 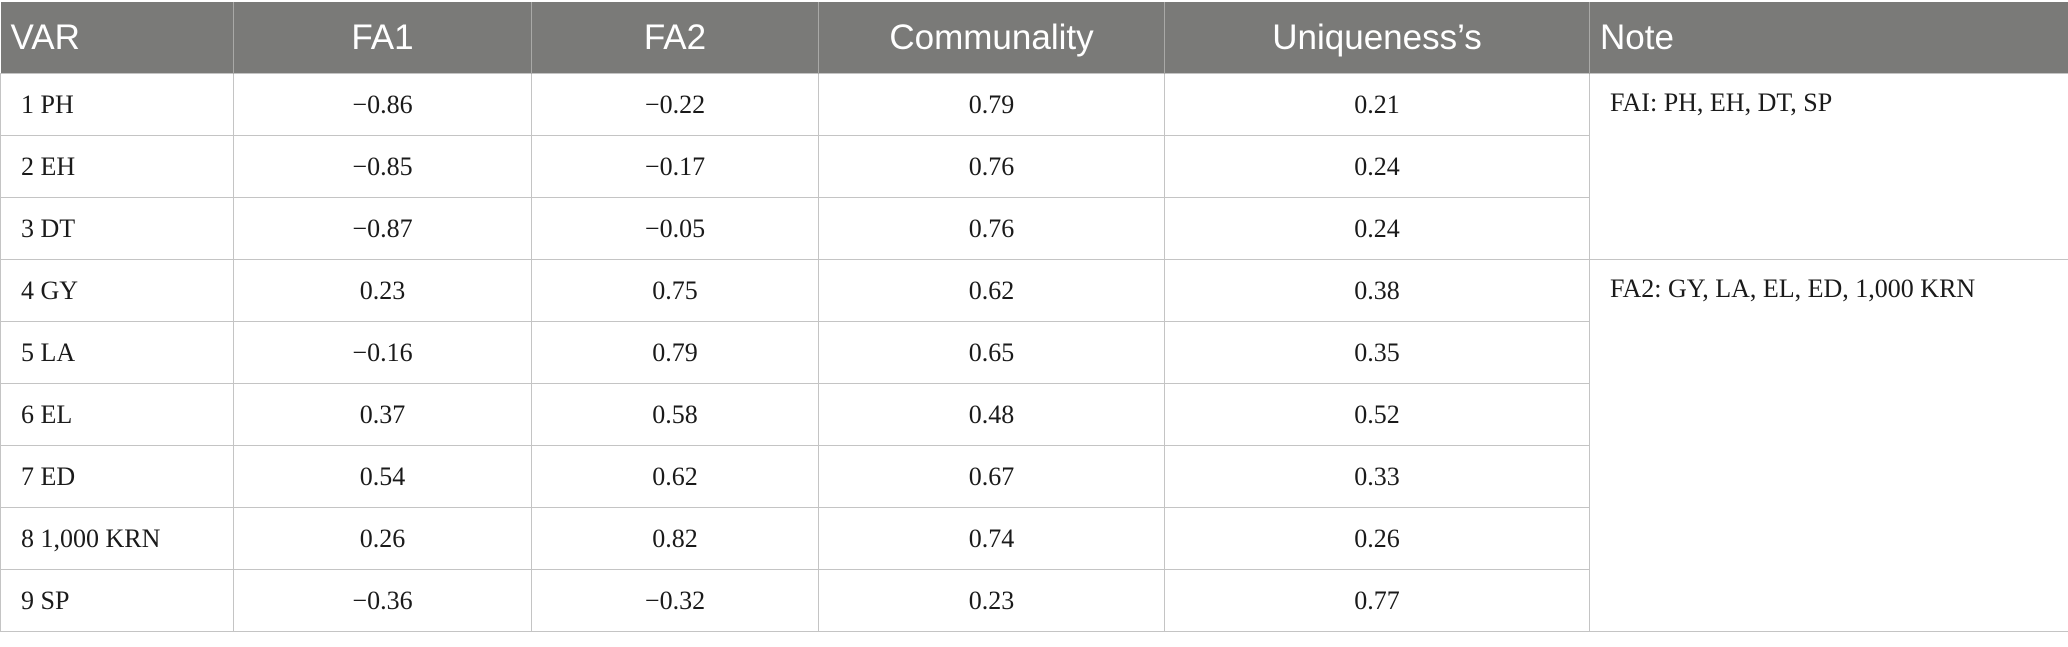 What do you see at coordinates (117, 228) in the screenshot?
I see `cell-var: 3 DT` at bounding box center [117, 228].